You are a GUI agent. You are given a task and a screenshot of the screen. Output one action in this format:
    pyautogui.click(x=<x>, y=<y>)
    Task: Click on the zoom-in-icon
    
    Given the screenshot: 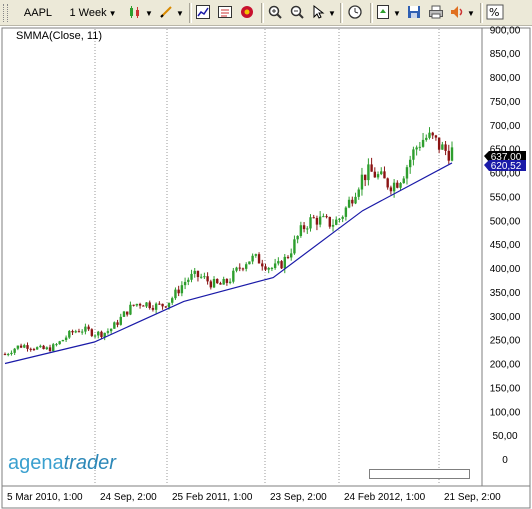 What is the action you would take?
    pyautogui.click(x=275, y=13)
    